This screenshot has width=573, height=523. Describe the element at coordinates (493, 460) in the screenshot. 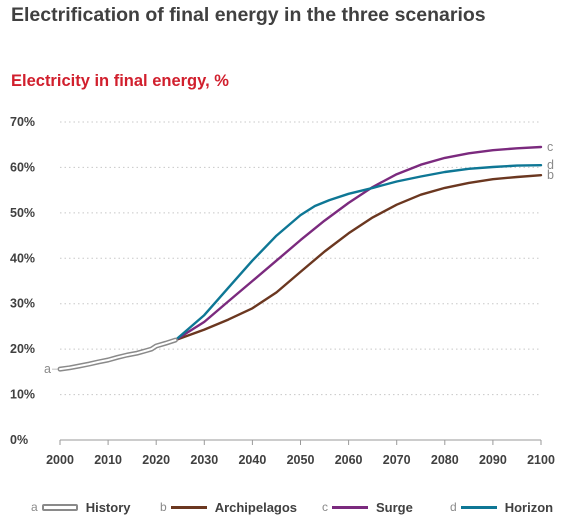

I see `x-tick-label: 2090` at that location.